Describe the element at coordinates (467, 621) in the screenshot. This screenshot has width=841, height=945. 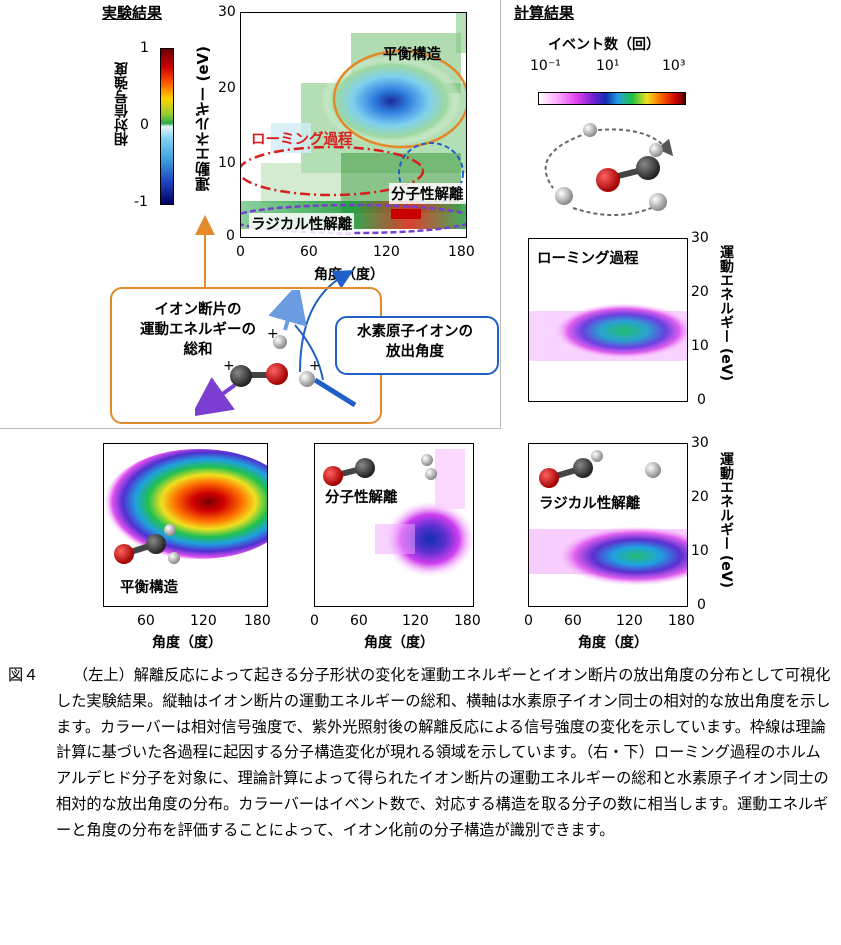
I see `mol-xtick-180: 180` at that location.